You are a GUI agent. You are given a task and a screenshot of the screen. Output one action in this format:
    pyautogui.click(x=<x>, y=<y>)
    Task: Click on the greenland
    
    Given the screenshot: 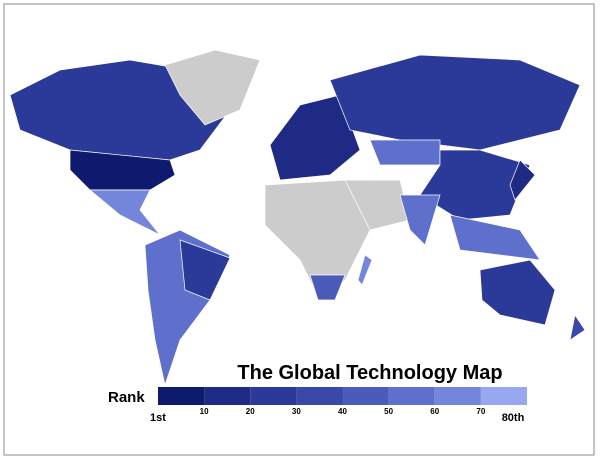 What is the action you would take?
    pyautogui.click(x=212, y=87)
    